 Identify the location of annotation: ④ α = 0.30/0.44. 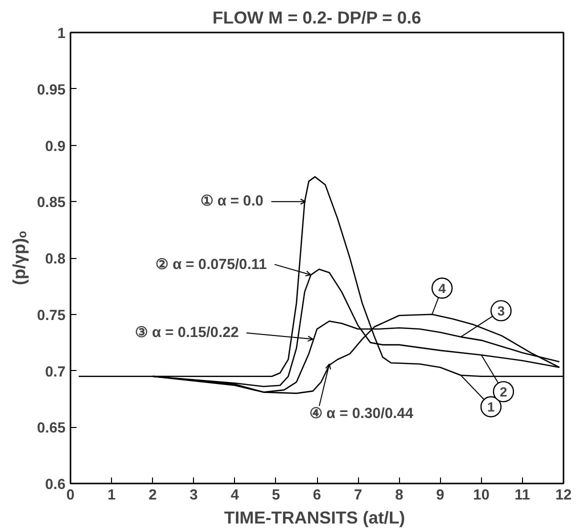
(361, 414).